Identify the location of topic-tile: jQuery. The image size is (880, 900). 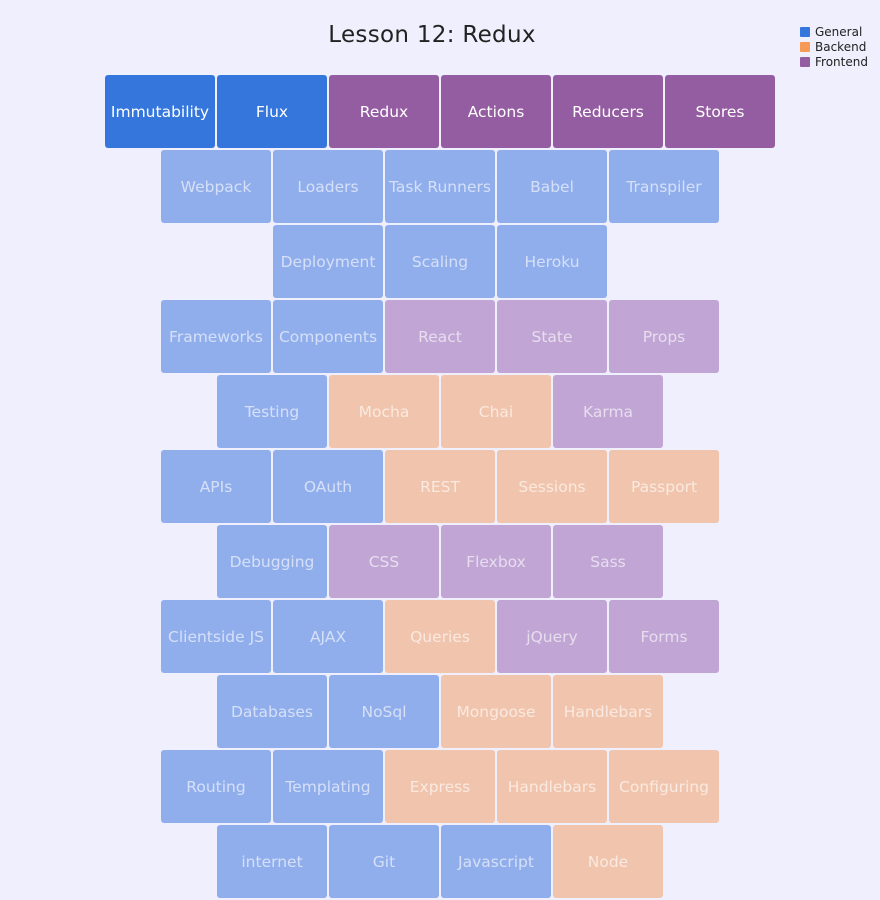
(552, 636).